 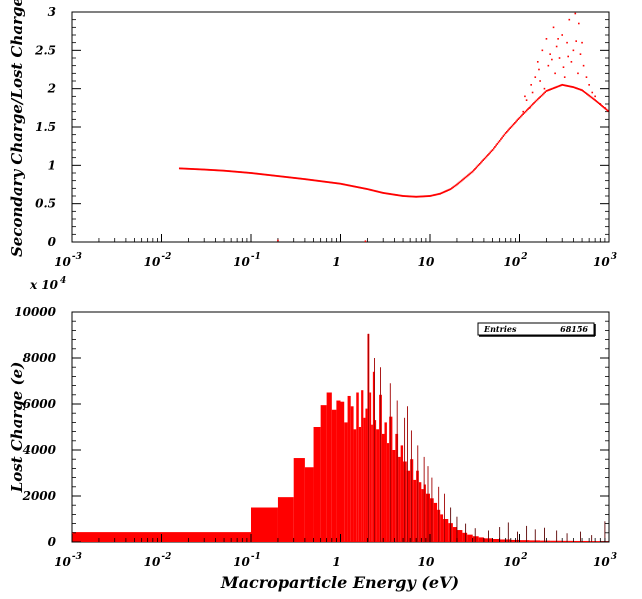 I want to click on bottom-x-tick-label: 10, so click(x=426, y=562).